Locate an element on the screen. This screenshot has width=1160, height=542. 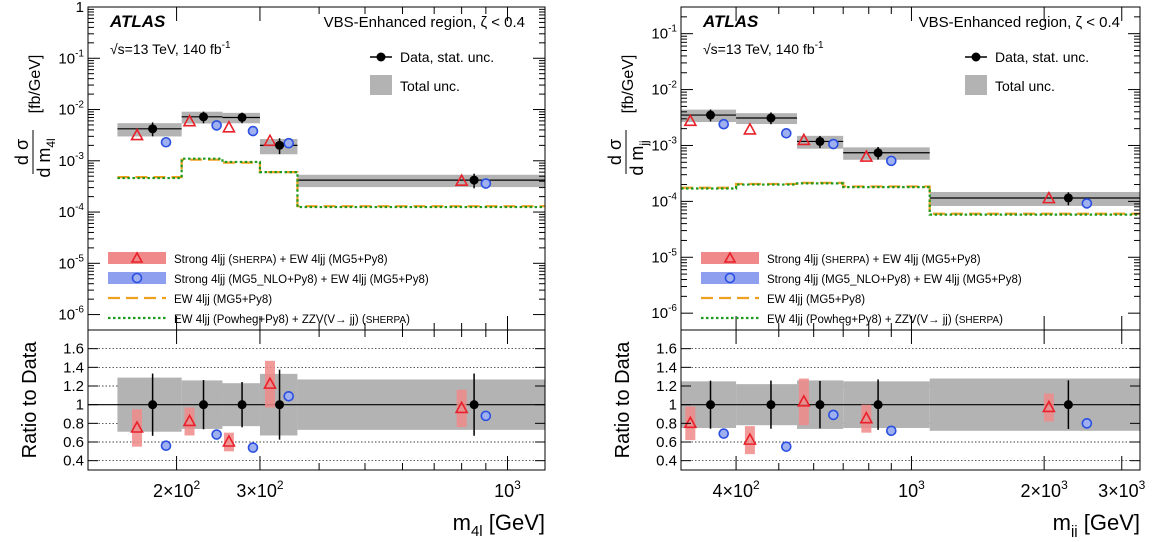
x-axis-label: mjj [GeV] is located at coordinates (1096, 523).